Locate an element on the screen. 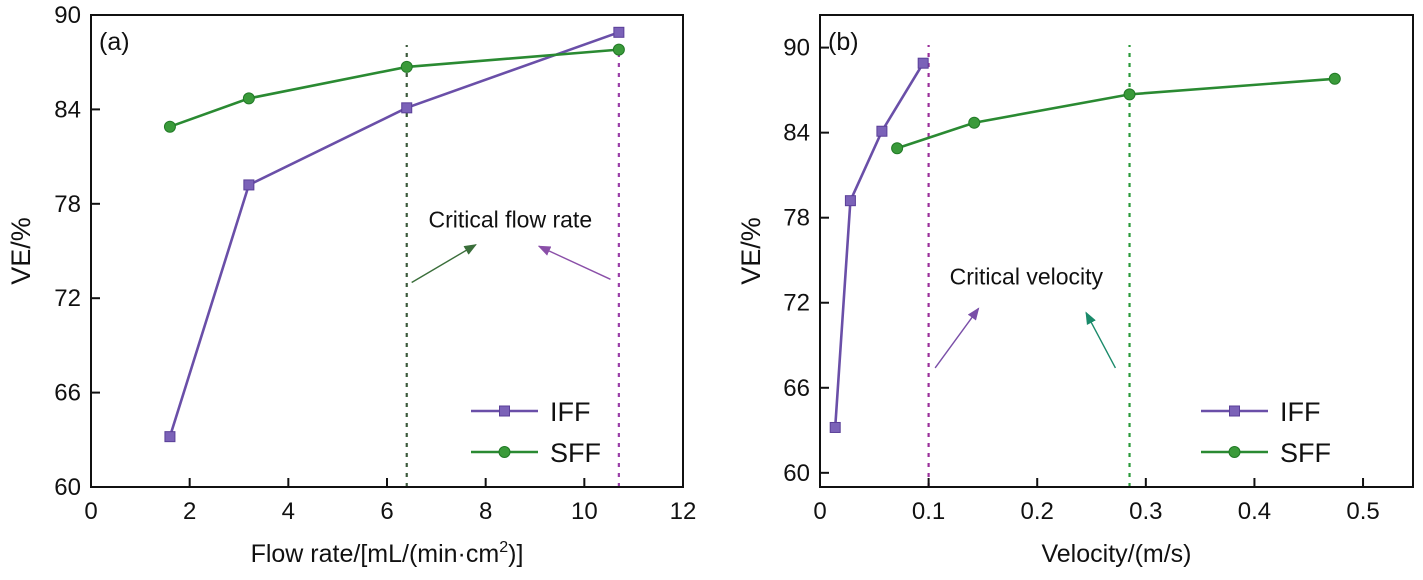  x-axis-label: Flow rate/[mL/(min·cm2)] is located at coordinates (387, 553).